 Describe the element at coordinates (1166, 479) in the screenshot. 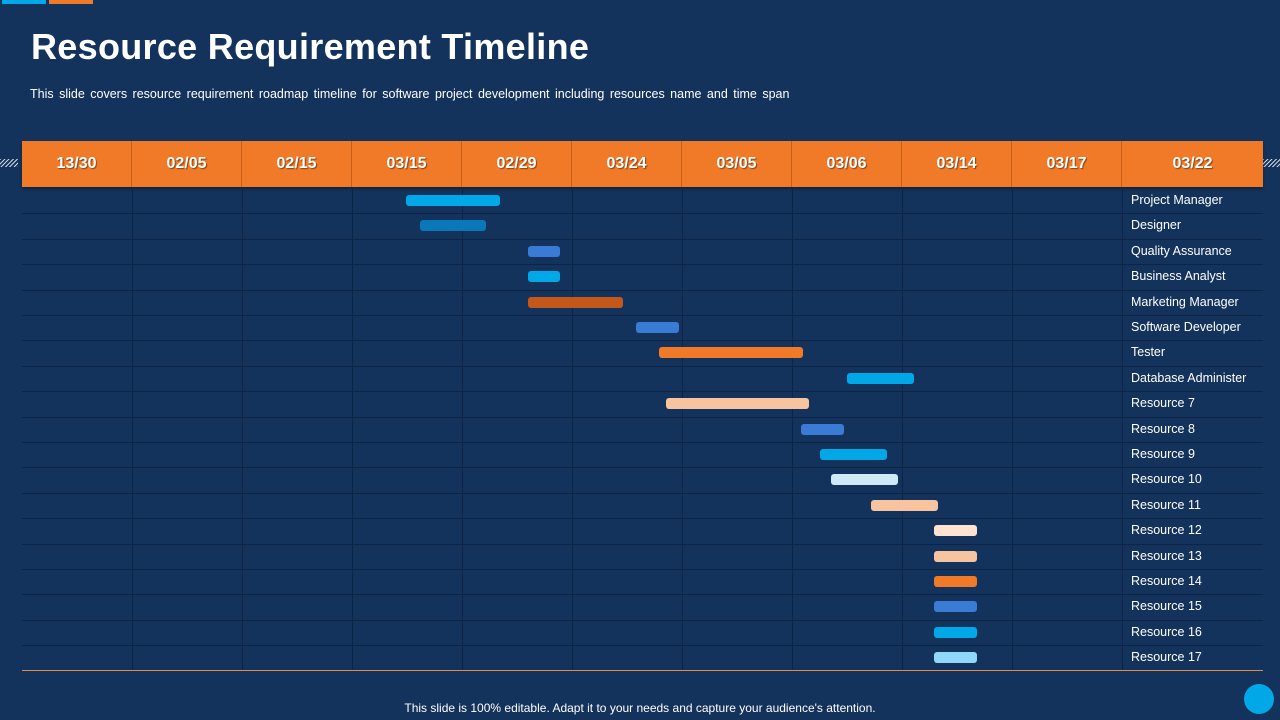

I see `resource-label: Resource 10` at that location.